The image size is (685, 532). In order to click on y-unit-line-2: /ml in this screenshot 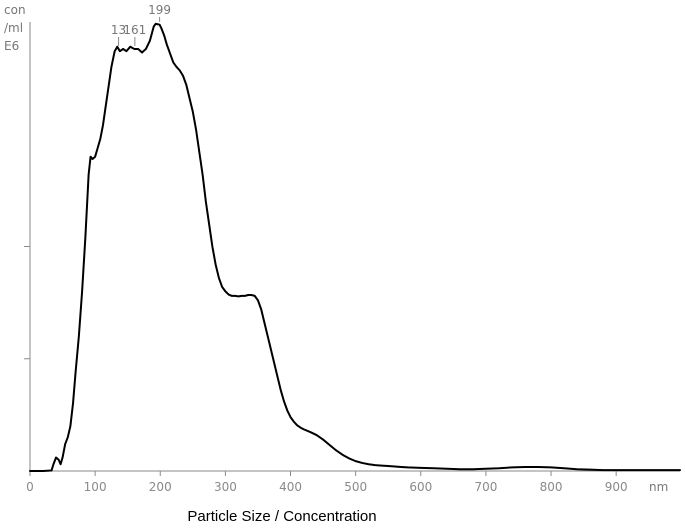, I will do `click(13, 28)`.